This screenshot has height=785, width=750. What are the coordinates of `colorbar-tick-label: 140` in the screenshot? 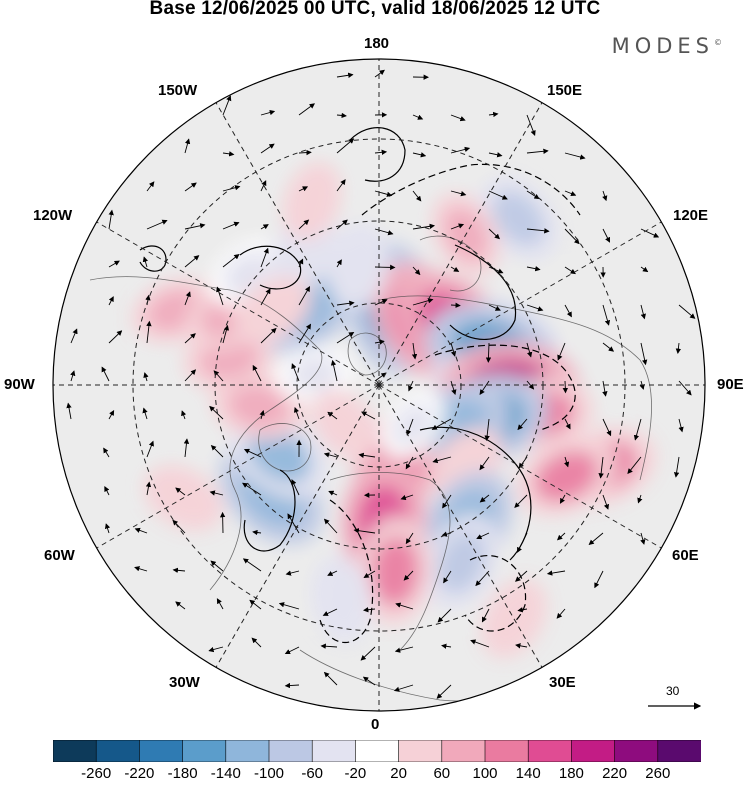 It's located at (528, 773).